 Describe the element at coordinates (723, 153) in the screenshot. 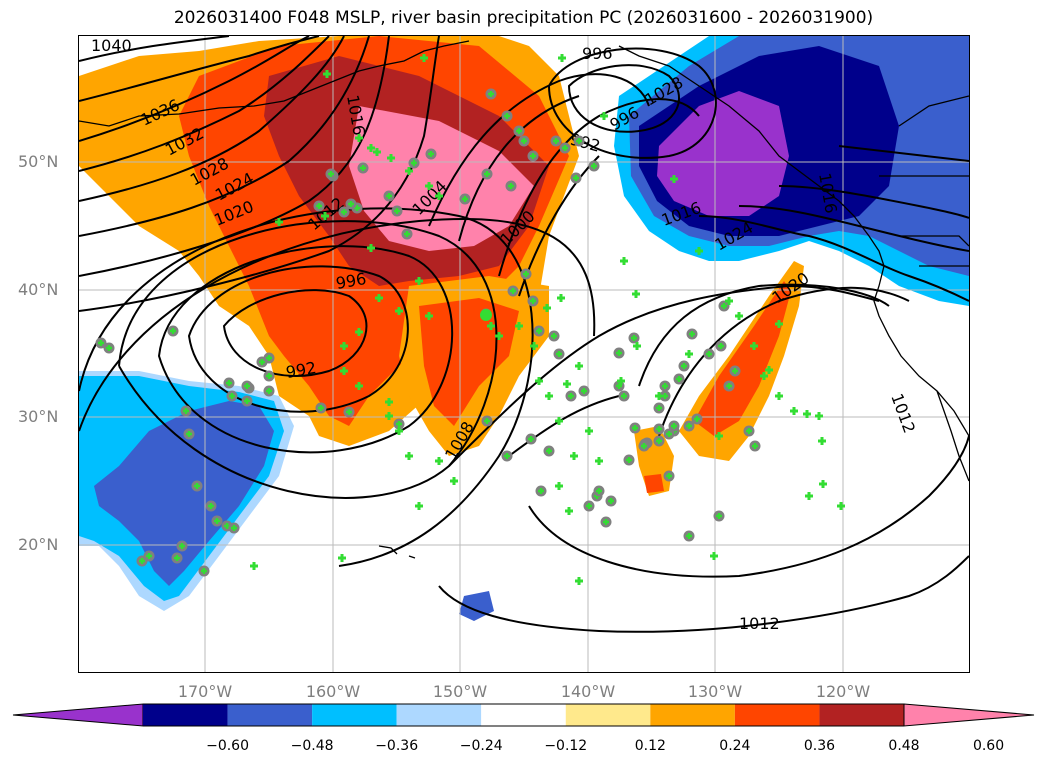

I see `neg-purple` at that location.